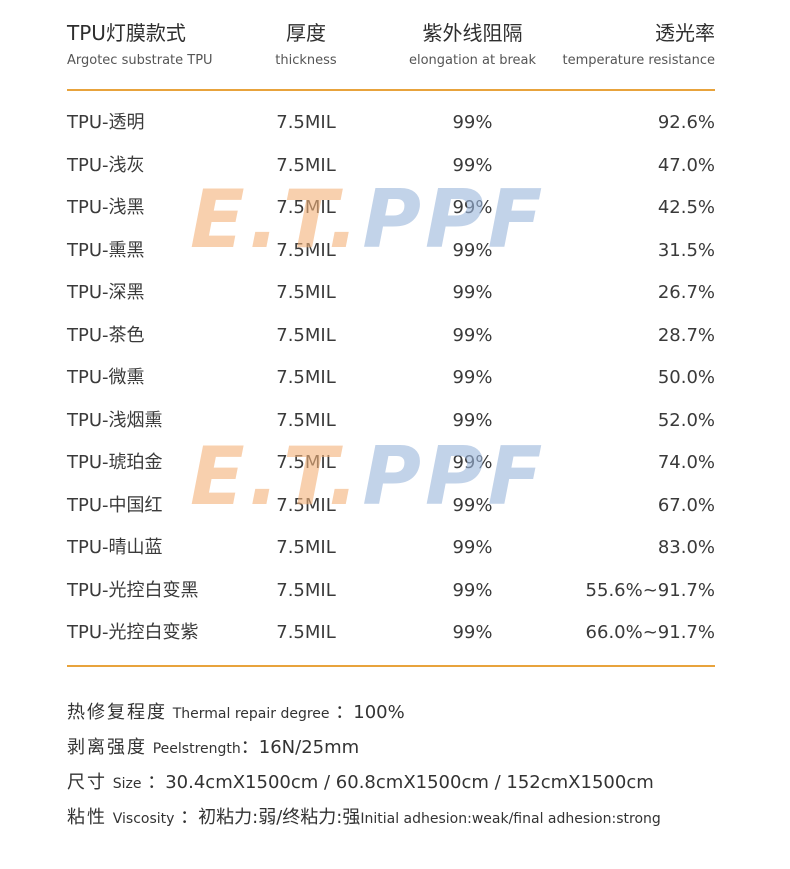 The width and height of the screenshot is (790, 869). Describe the element at coordinates (368, 219) in the screenshot. I see `watermark-top: E.T.PPF` at that location.